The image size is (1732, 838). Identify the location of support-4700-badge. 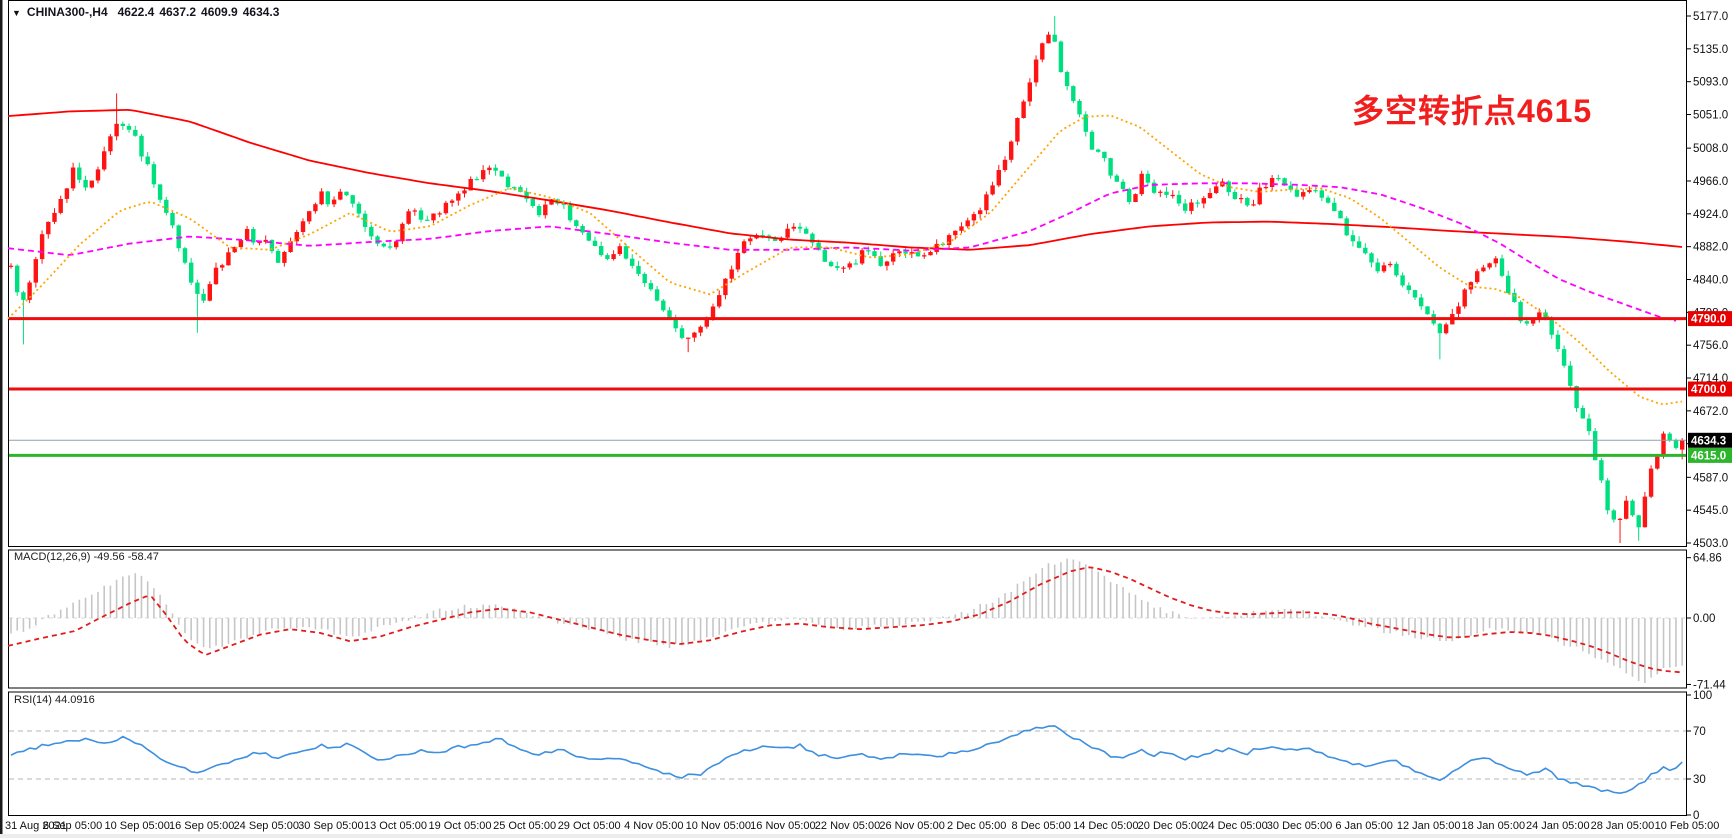
(1710, 389).